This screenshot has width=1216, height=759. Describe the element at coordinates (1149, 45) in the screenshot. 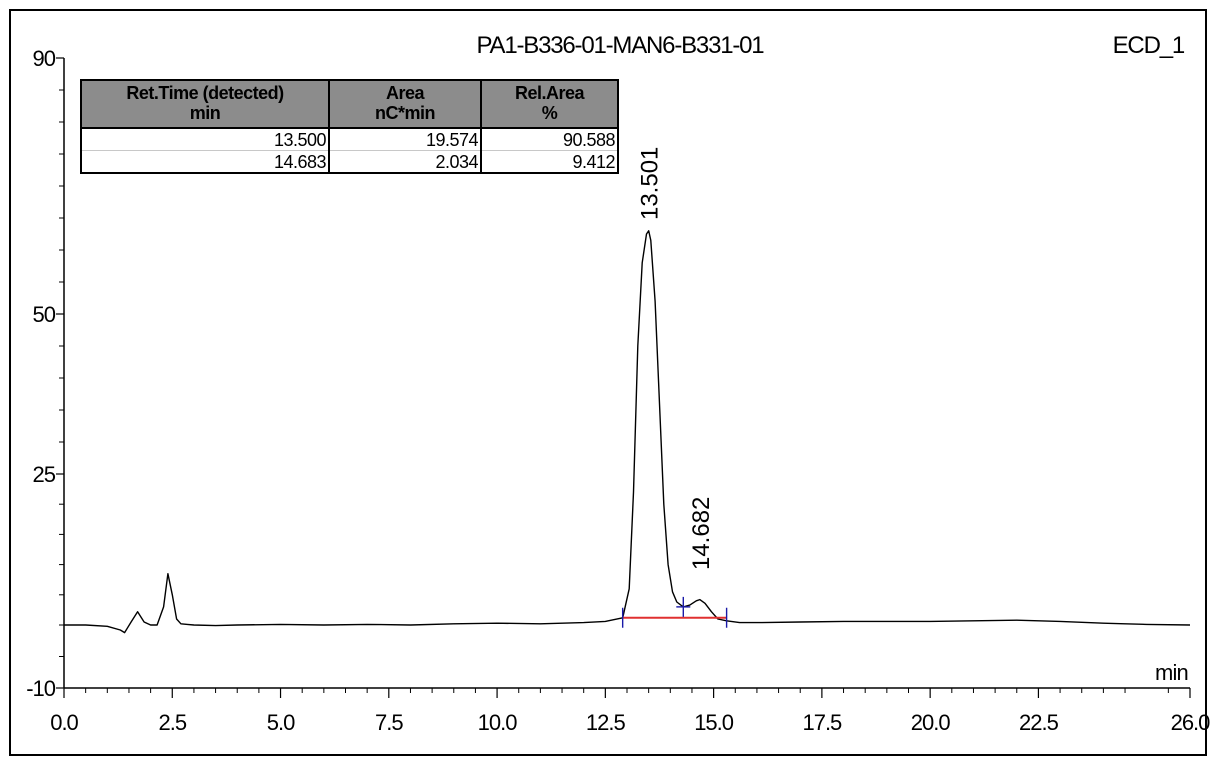

I see `channel-label: ECD_1` at that location.